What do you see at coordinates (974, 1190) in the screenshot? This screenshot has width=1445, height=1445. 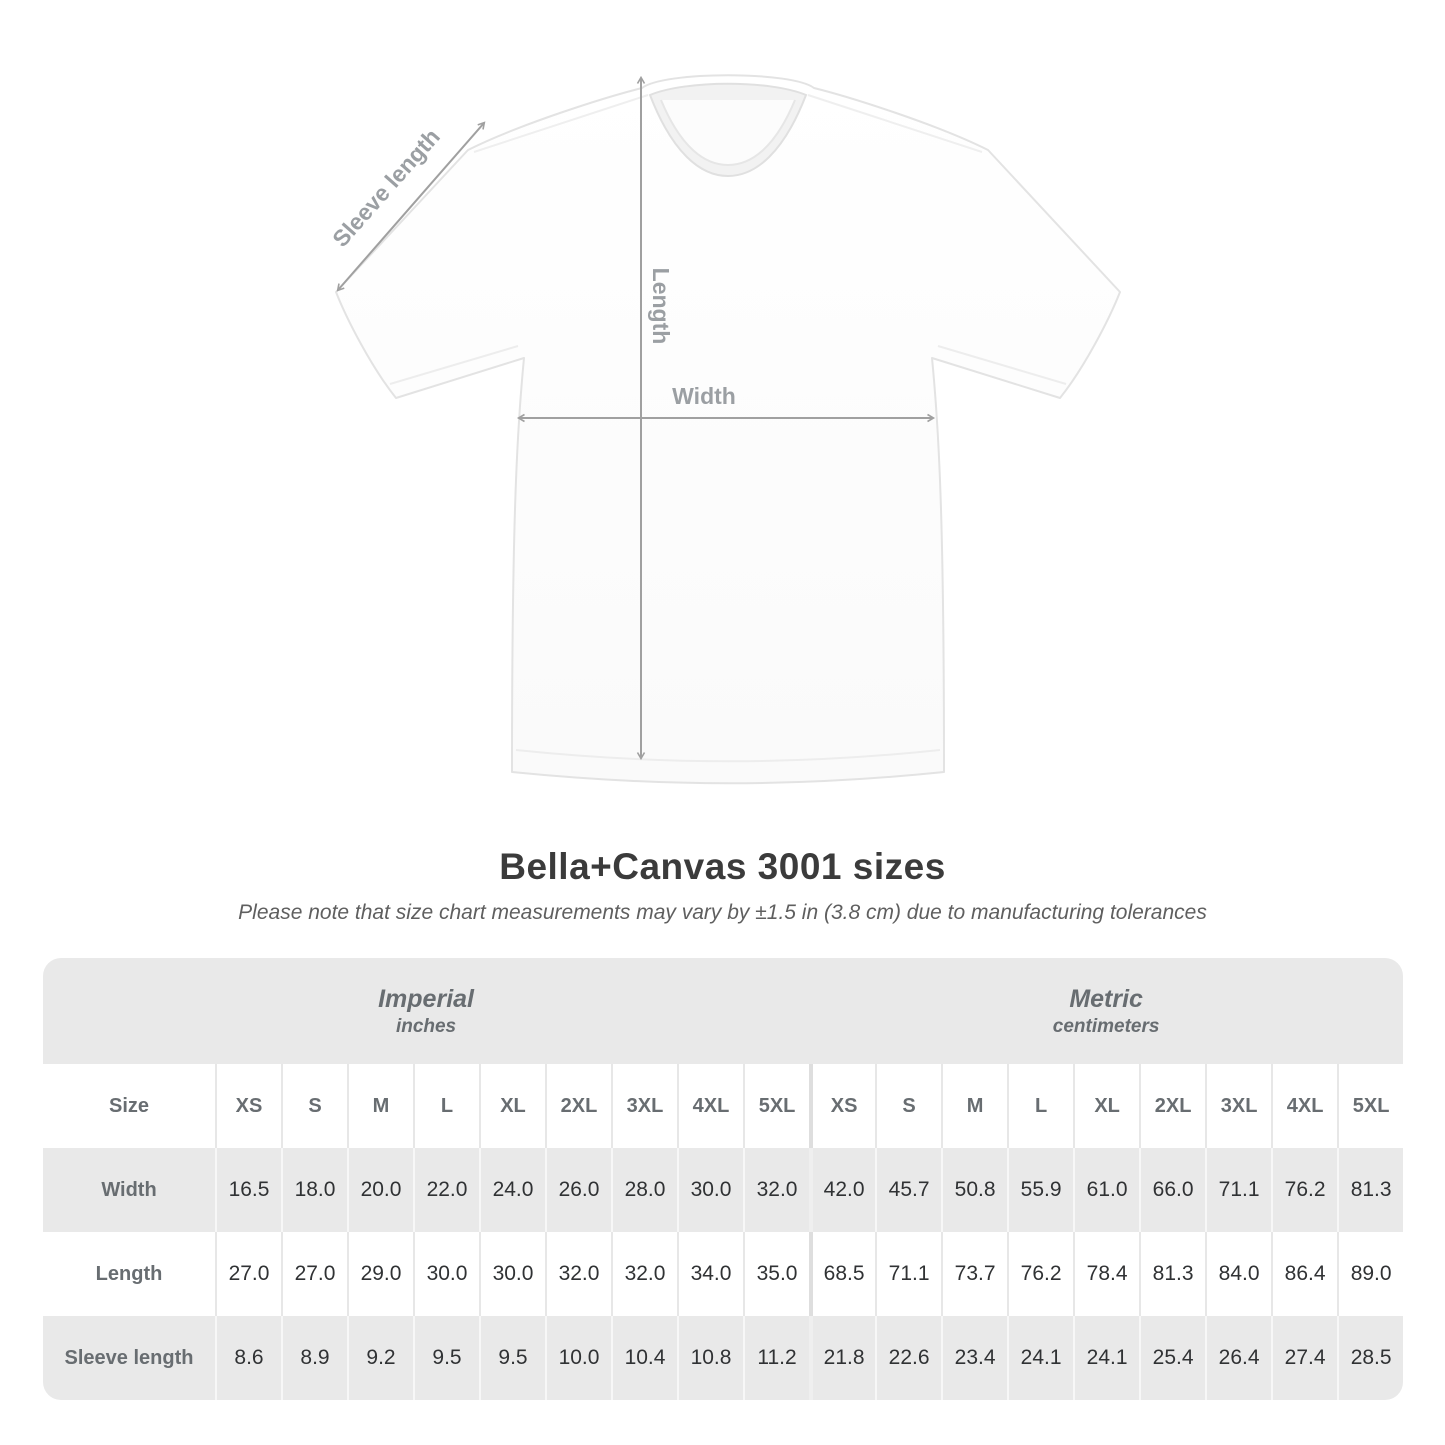 I see `value-cell: 50.8` at bounding box center [974, 1190].